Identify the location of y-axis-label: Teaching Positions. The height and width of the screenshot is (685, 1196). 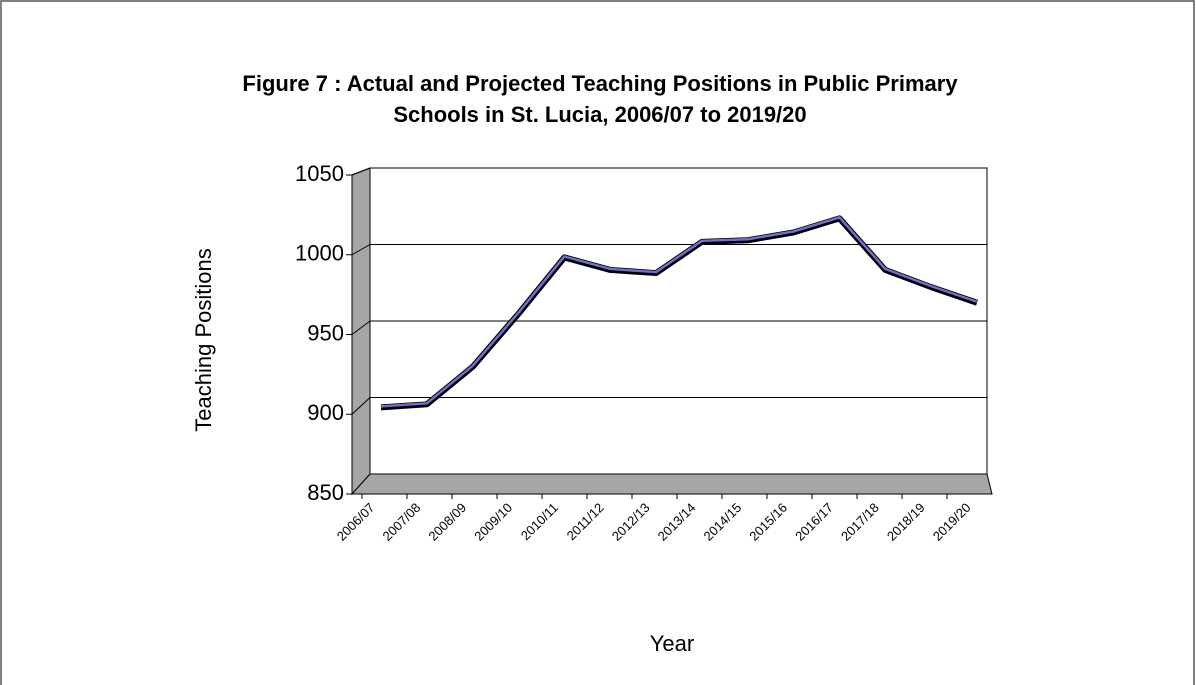
(203, 339).